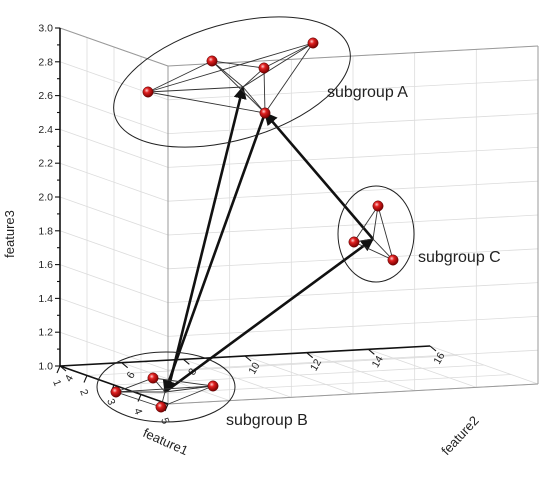 This screenshot has width=550, height=503. Describe the element at coordinates (367, 92) in the screenshot. I see `group-label: subgroup A` at that location.